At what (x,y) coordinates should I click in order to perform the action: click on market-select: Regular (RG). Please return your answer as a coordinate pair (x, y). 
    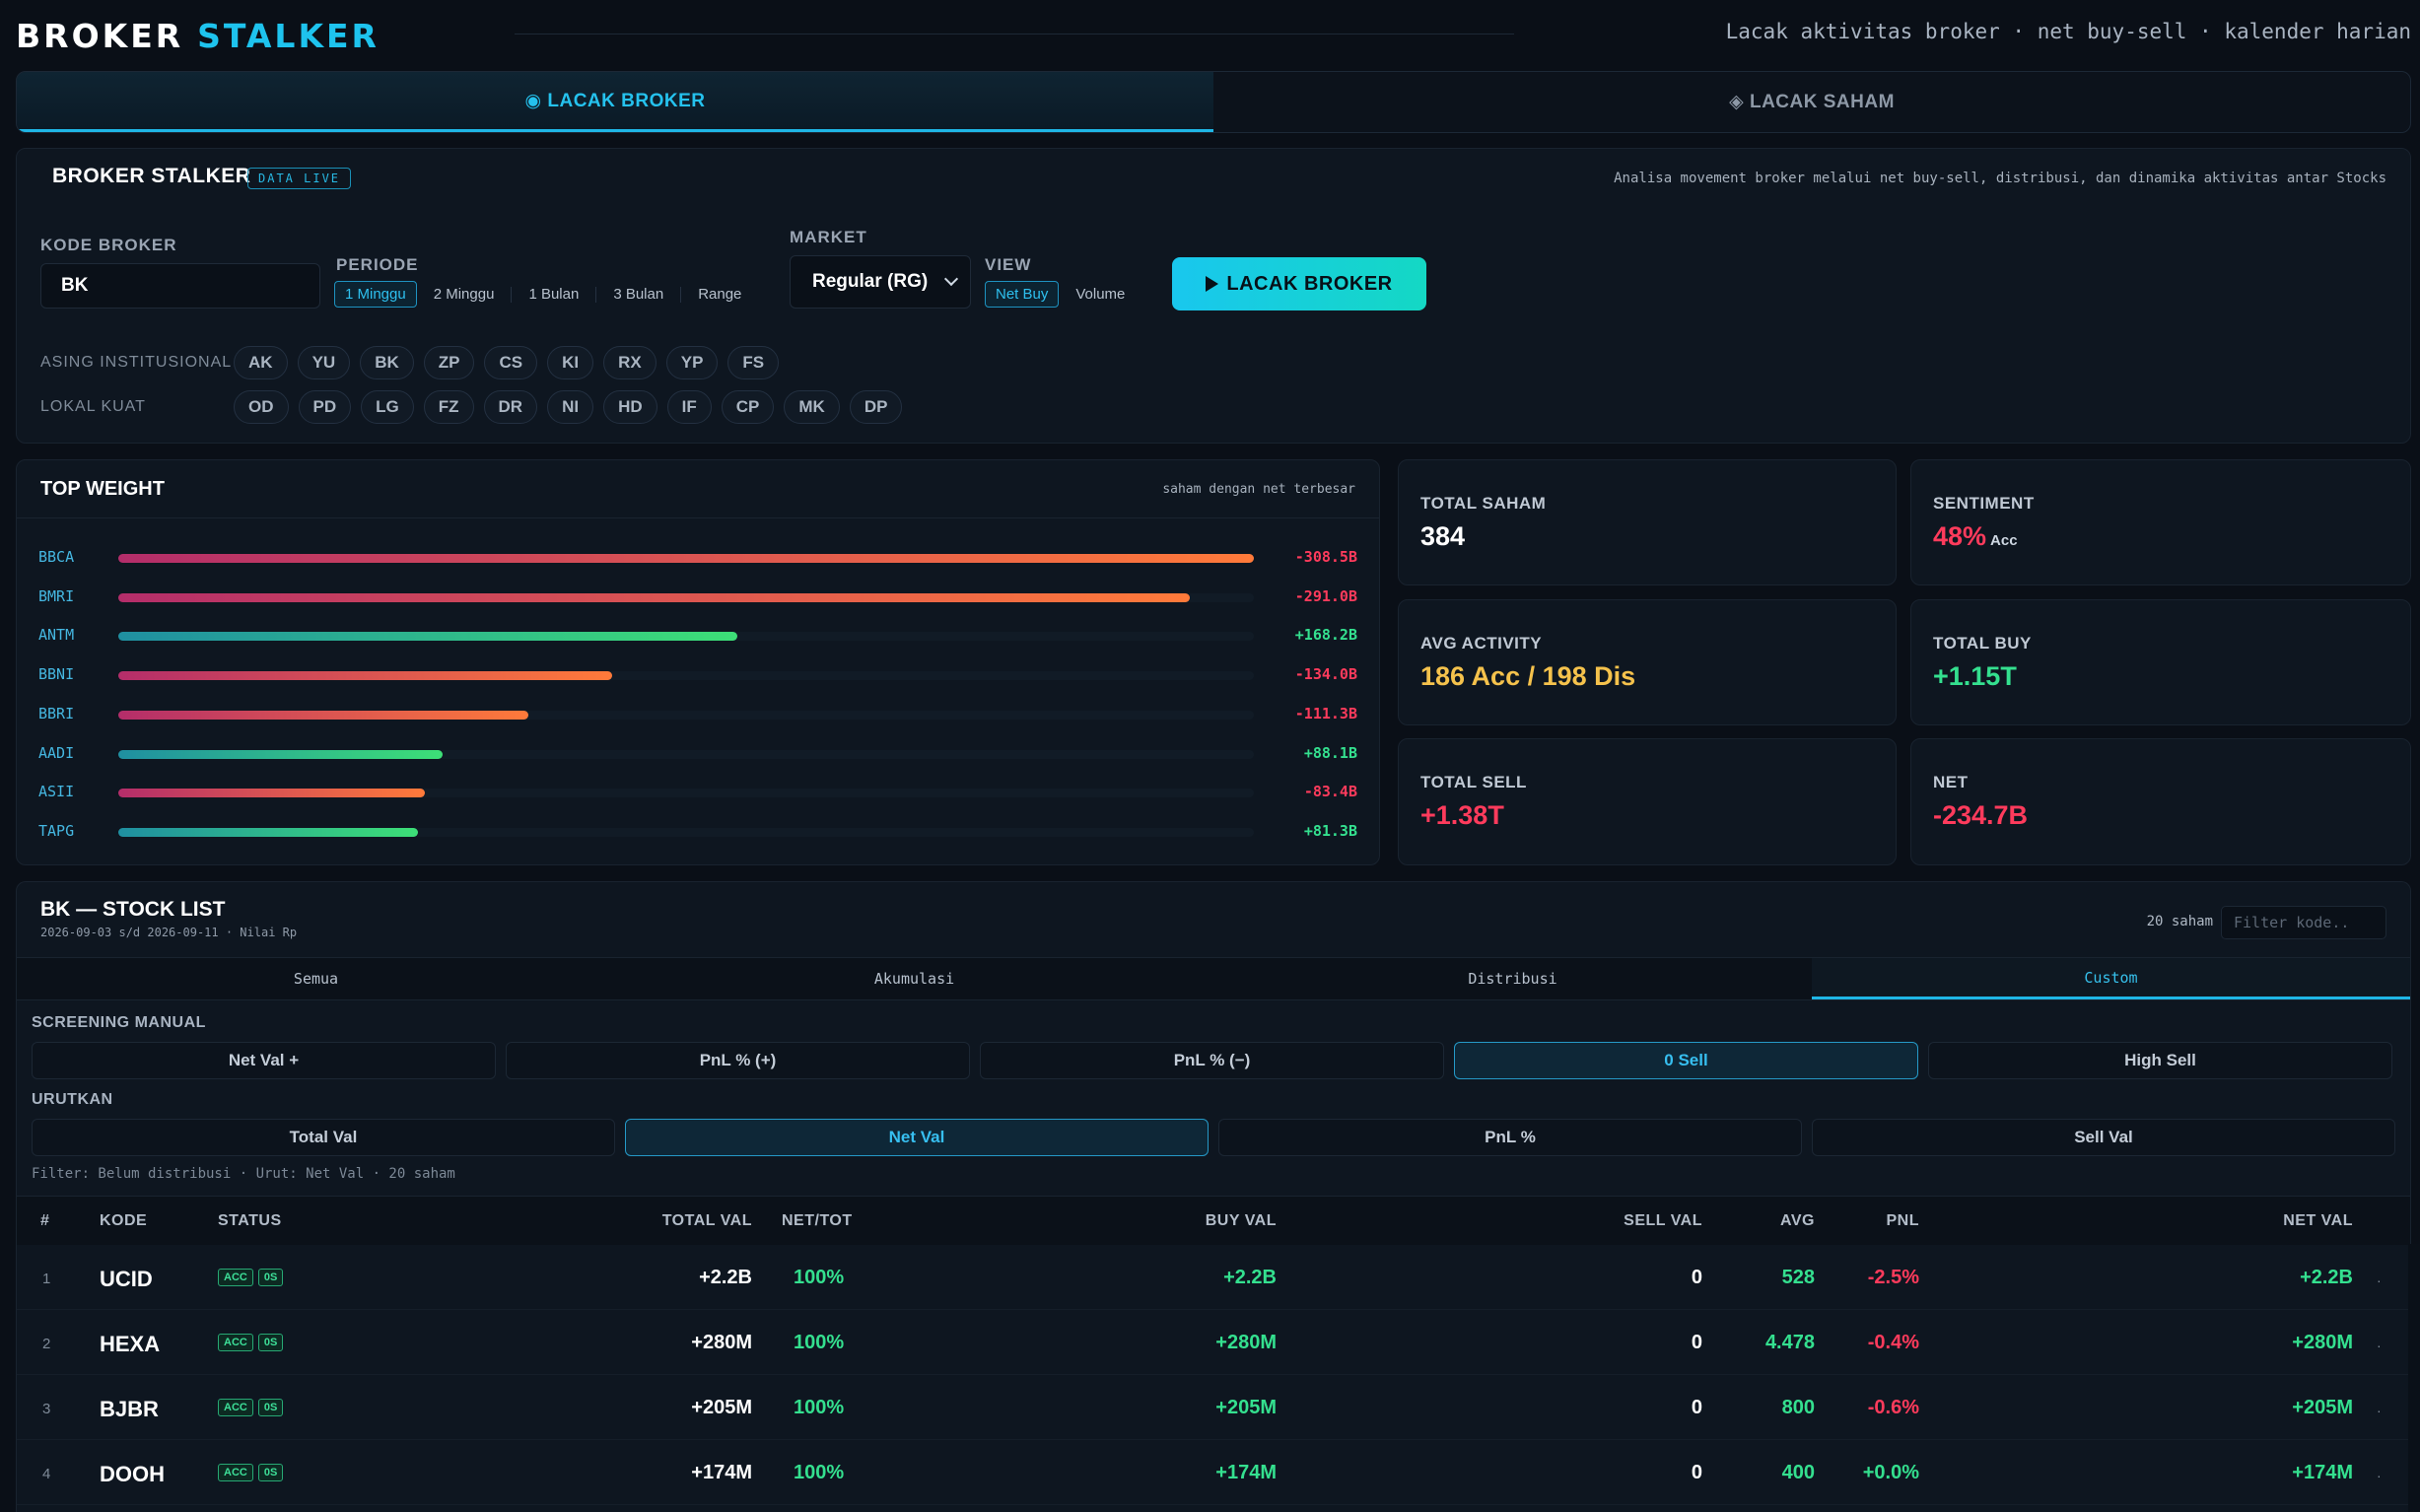
    Looking at the image, I should click on (880, 282).